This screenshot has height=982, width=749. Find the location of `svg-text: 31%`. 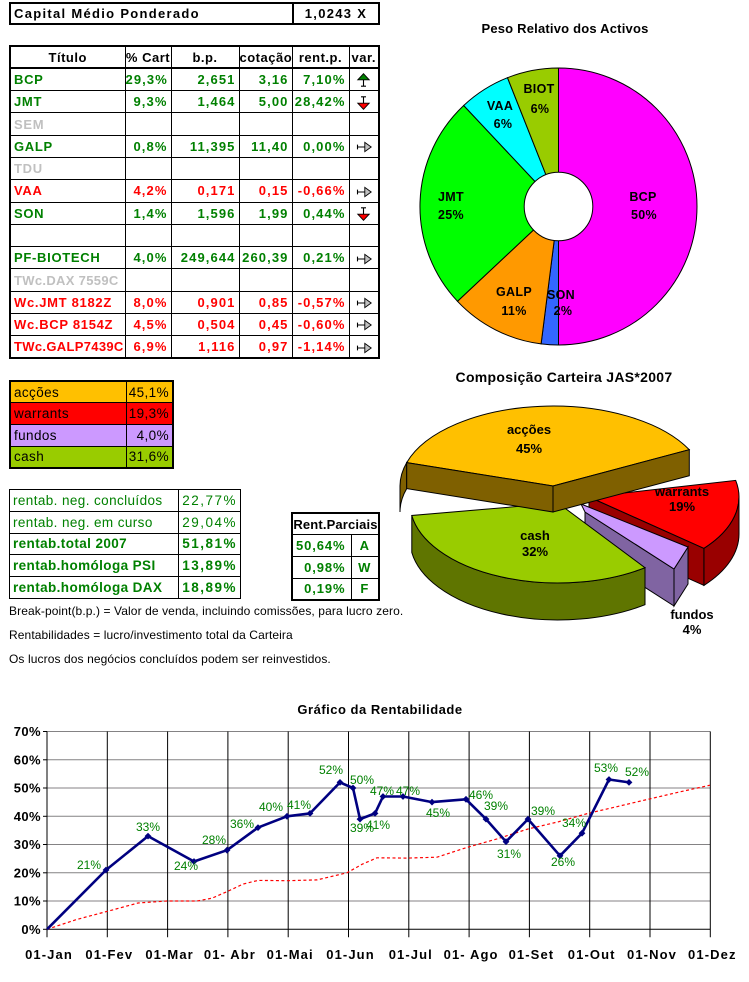

svg-text: 31% is located at coordinates (509, 854).